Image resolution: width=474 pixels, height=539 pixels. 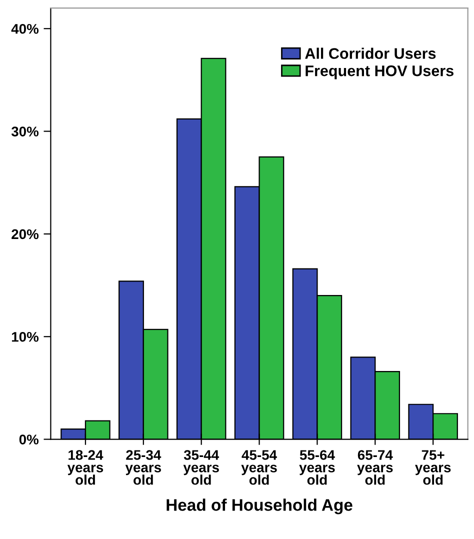 What do you see at coordinates (317, 467) in the screenshot?
I see `x-tick-label: 55-64 years old` at bounding box center [317, 467].